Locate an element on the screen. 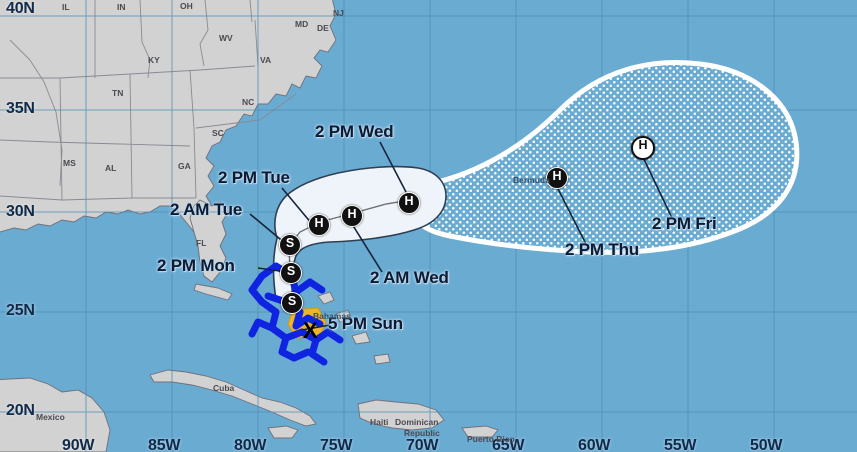 The height and width of the screenshot is (452, 857). geo-label-wv: WV is located at coordinates (226, 38).